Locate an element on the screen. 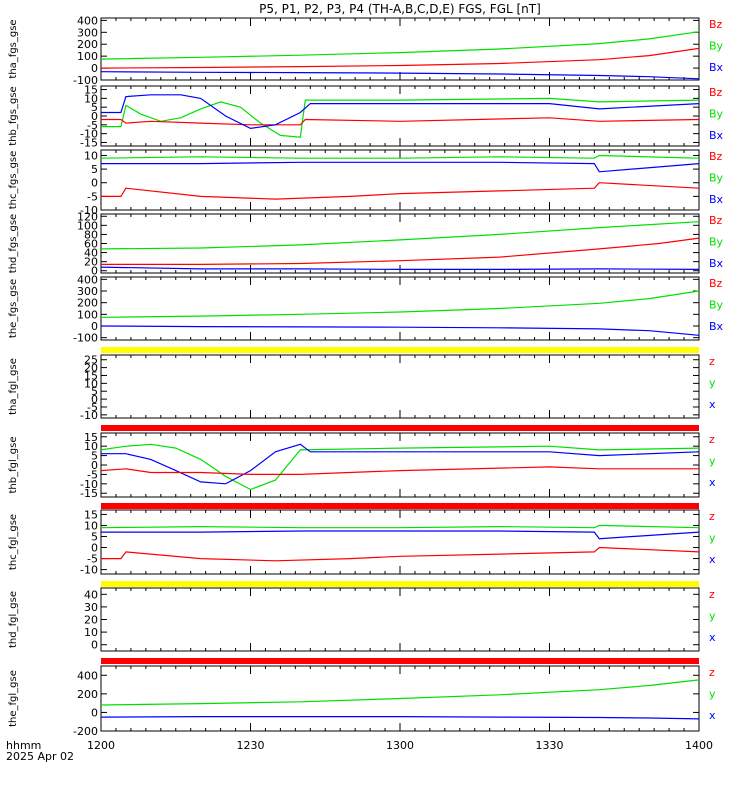  y-axis-label: thc_fgl_gse is located at coordinates (13, 542).